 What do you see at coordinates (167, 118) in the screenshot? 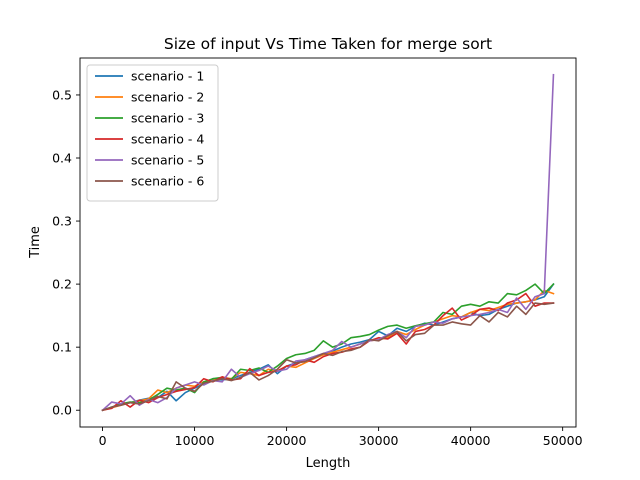
I see `legend-label-scenario-3: scenario - 3` at bounding box center [167, 118].